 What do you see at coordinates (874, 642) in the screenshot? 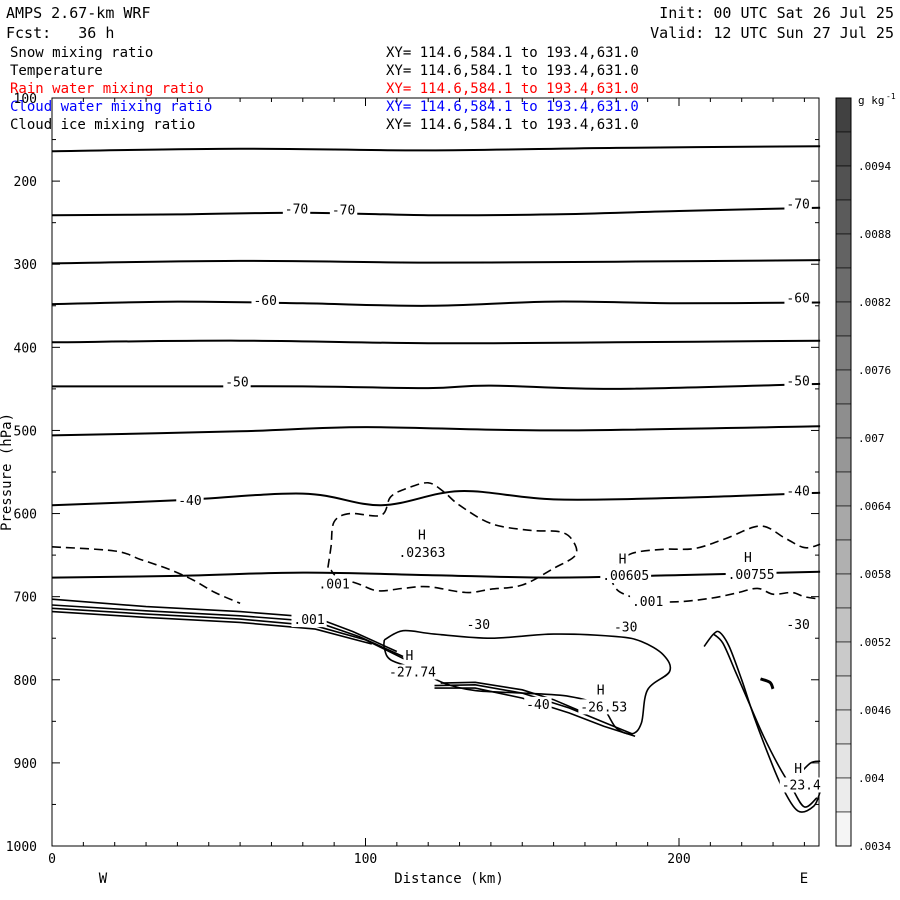
I see `colorbar-label: .0052` at bounding box center [874, 642].